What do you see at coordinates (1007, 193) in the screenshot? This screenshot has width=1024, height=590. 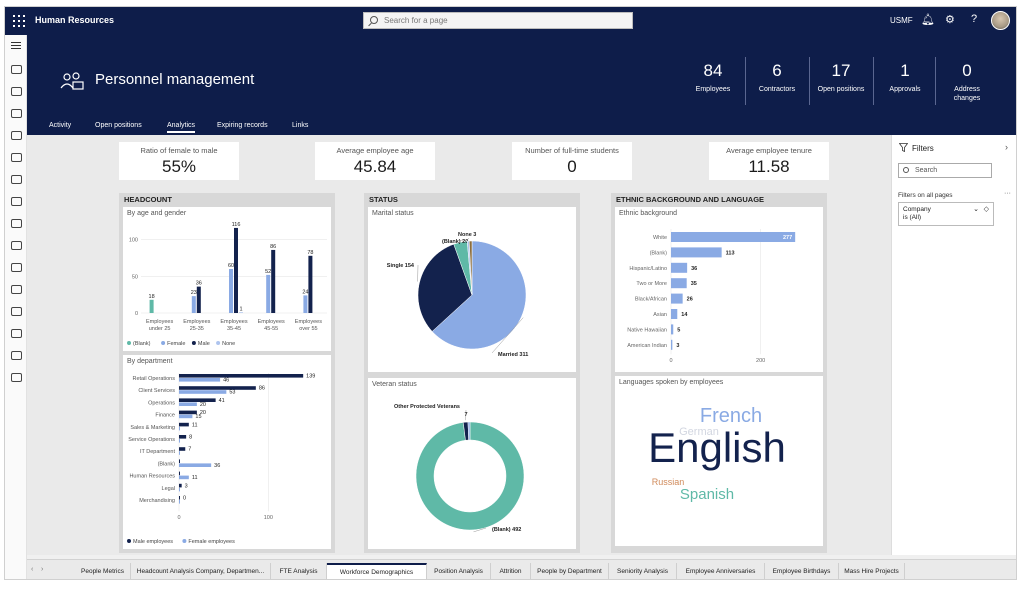 I see `more-icon: ···` at bounding box center [1007, 193].